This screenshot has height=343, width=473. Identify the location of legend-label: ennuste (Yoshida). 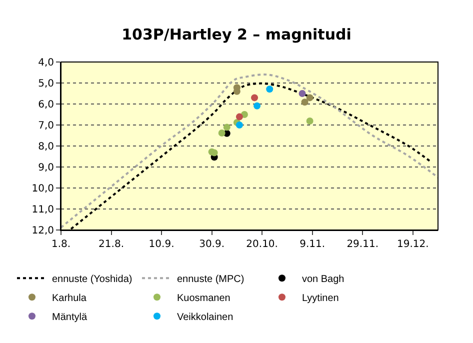
(92, 279).